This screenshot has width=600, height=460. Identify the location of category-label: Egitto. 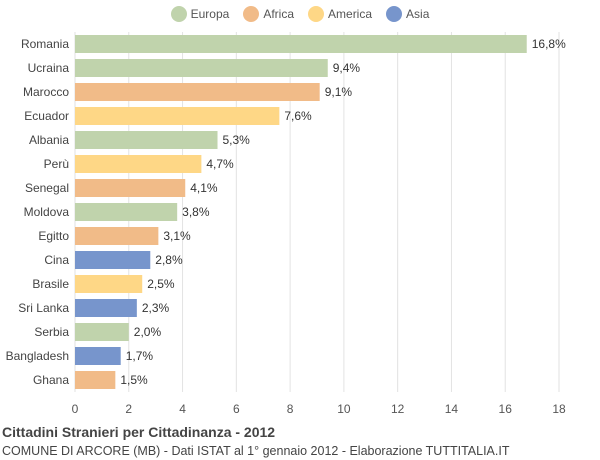
(53, 236).